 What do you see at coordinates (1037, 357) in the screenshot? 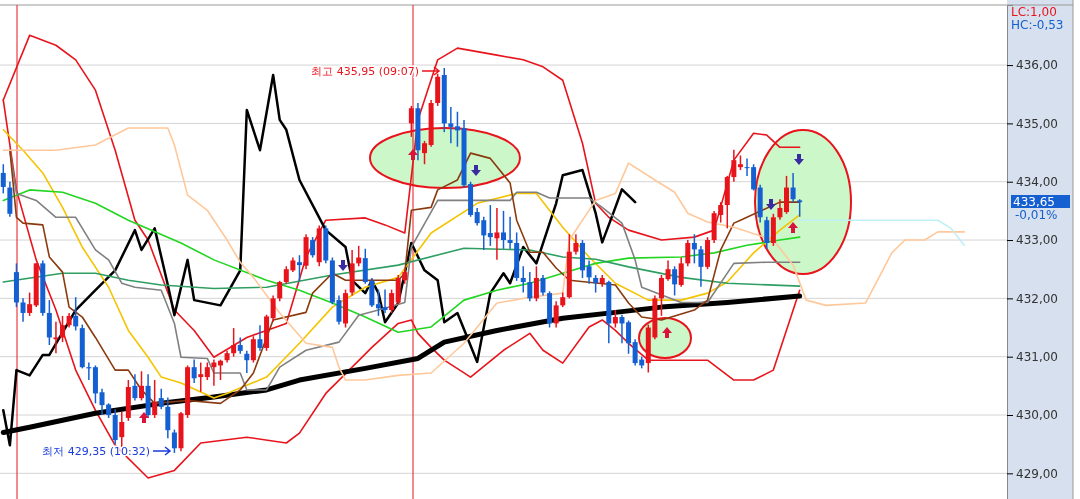
I see `y-tick-label: 431,00` at bounding box center [1037, 357].